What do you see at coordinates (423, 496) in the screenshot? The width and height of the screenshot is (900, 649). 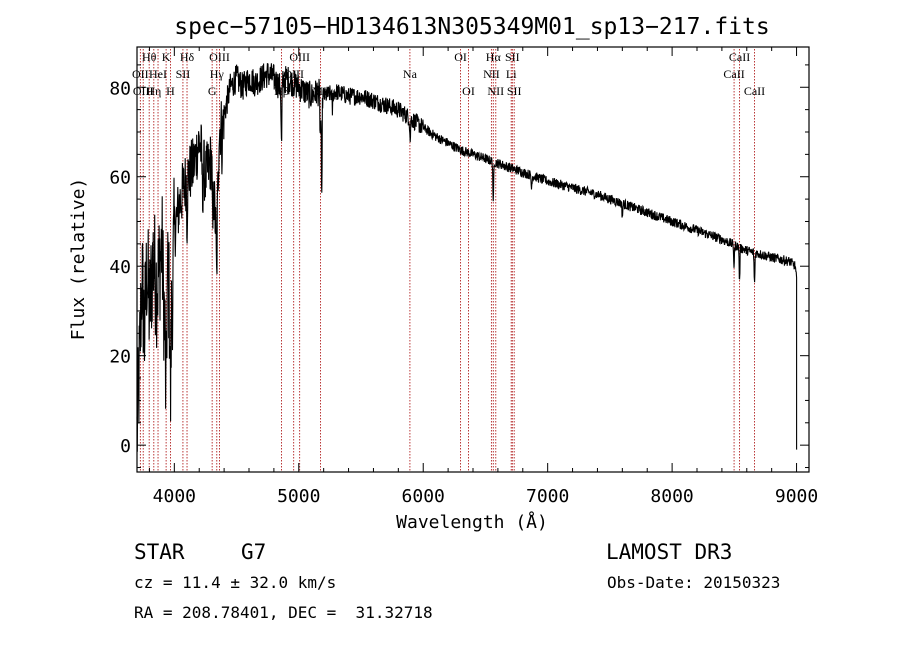 I see `x-tick-label: 6000` at bounding box center [423, 496].